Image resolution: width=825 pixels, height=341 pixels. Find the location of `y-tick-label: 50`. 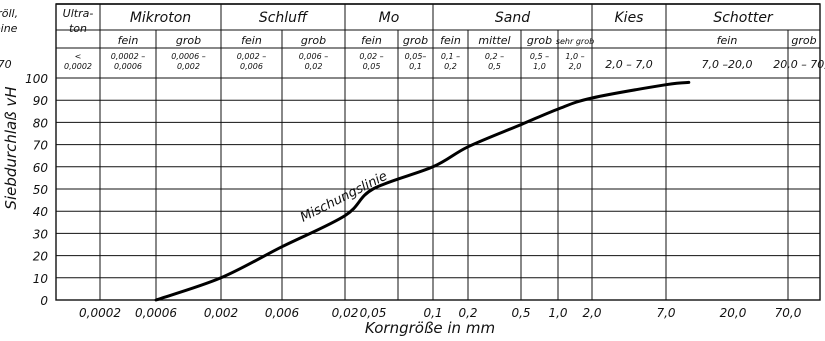

y-tick-label: 50 is located at coordinates (41, 190).